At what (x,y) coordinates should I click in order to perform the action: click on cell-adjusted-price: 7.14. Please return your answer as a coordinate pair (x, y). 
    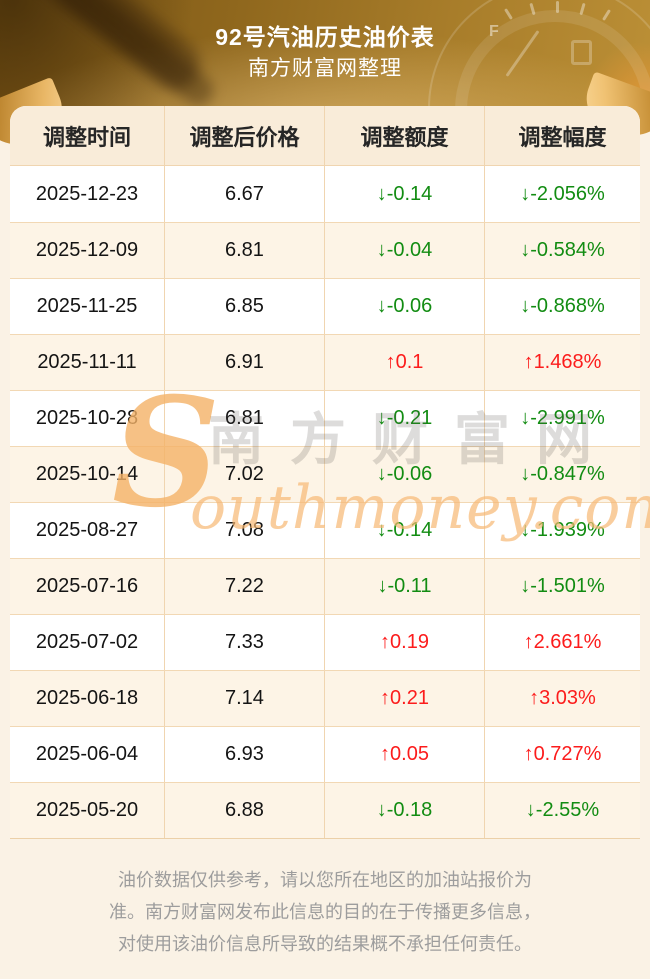
    Looking at the image, I should click on (245, 698).